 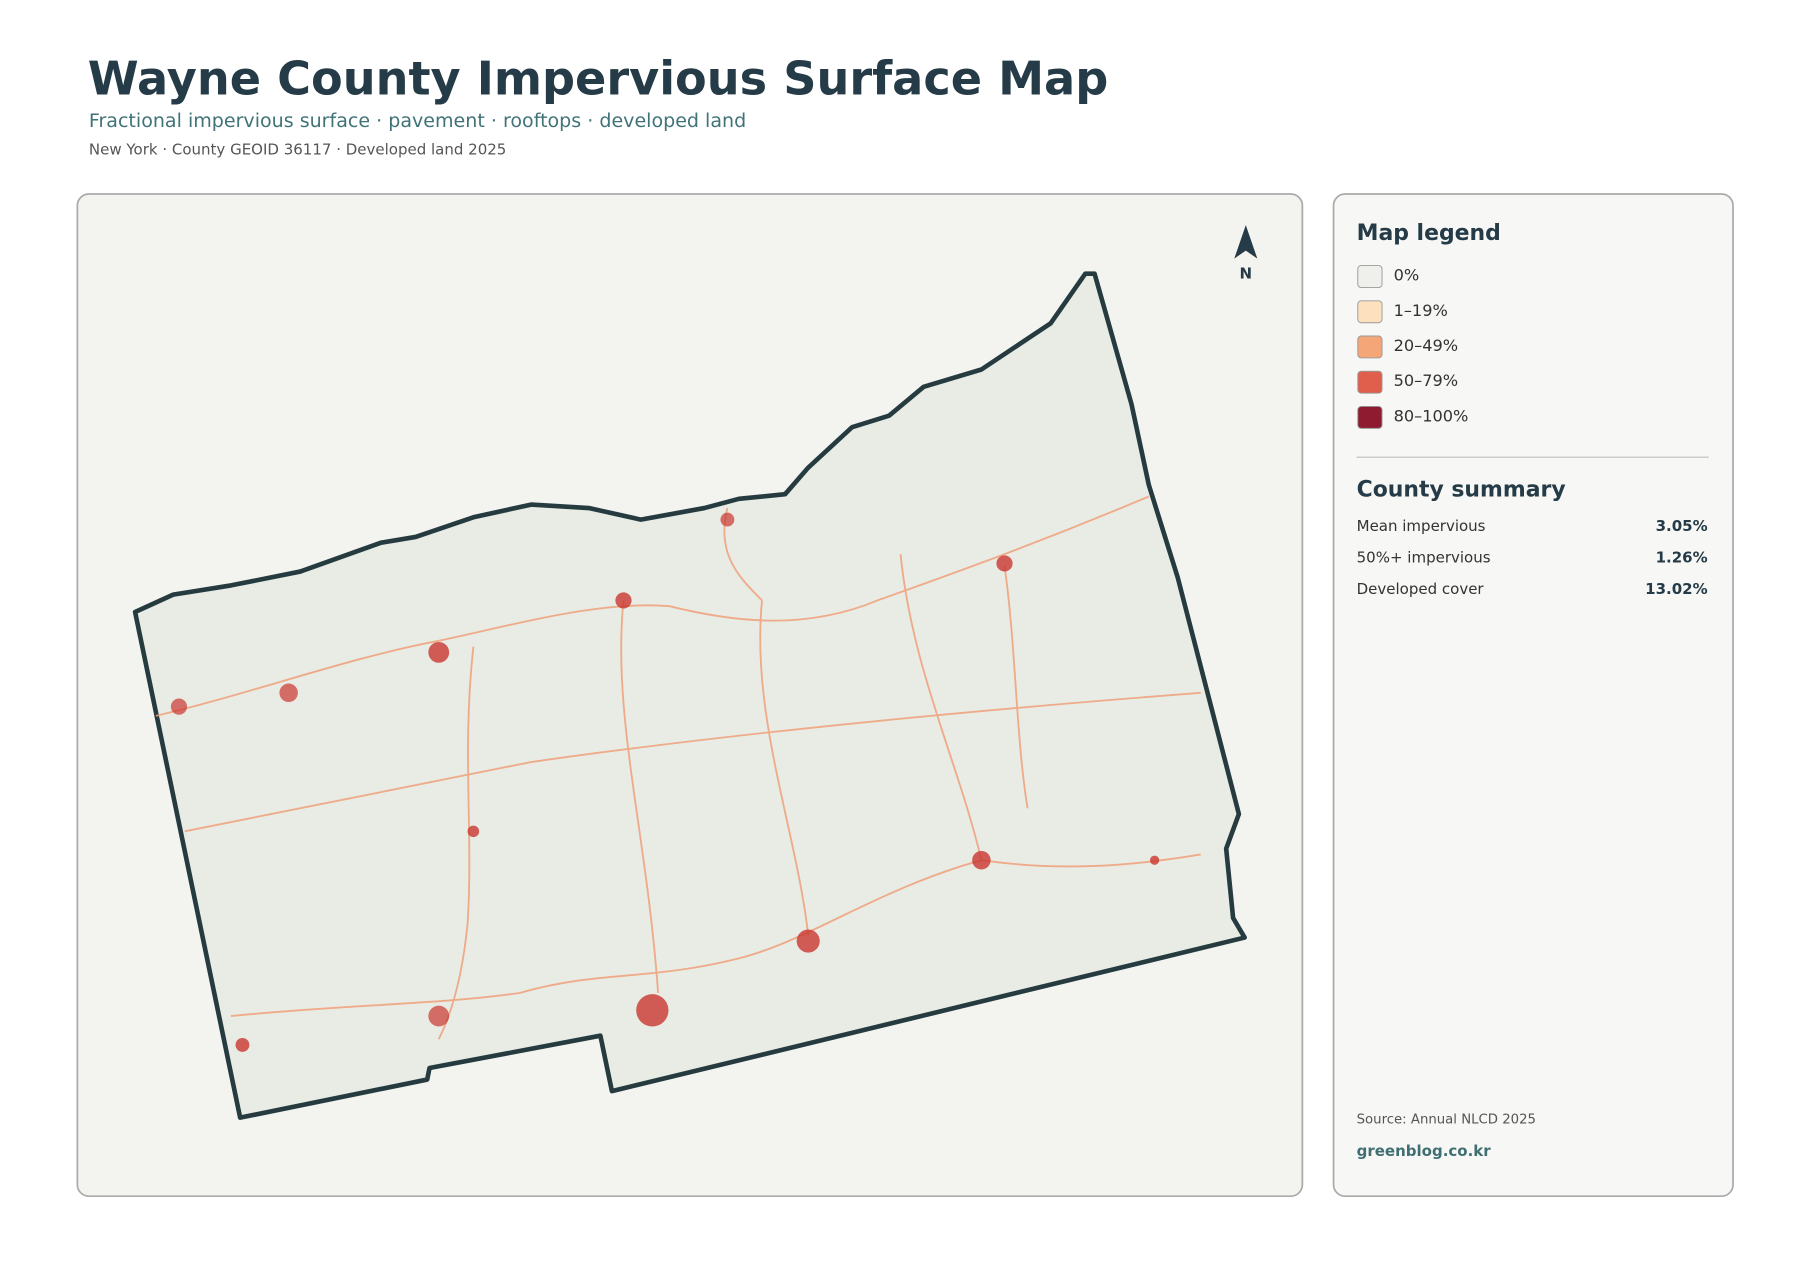 What do you see at coordinates (1246, 273) in the screenshot?
I see `north-label: N` at bounding box center [1246, 273].